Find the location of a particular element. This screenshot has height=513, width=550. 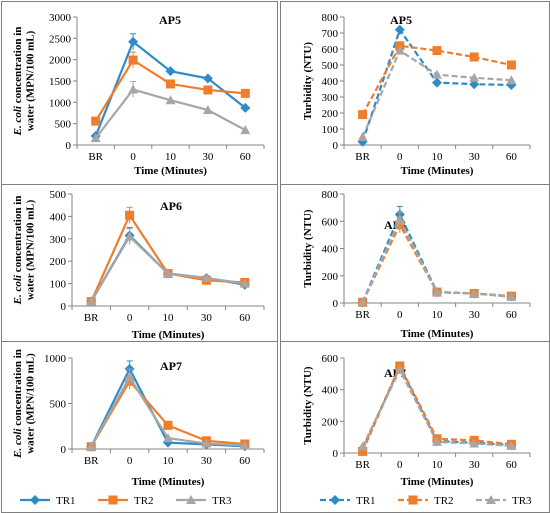

chart-title: AP7 is located at coordinates (171, 366).